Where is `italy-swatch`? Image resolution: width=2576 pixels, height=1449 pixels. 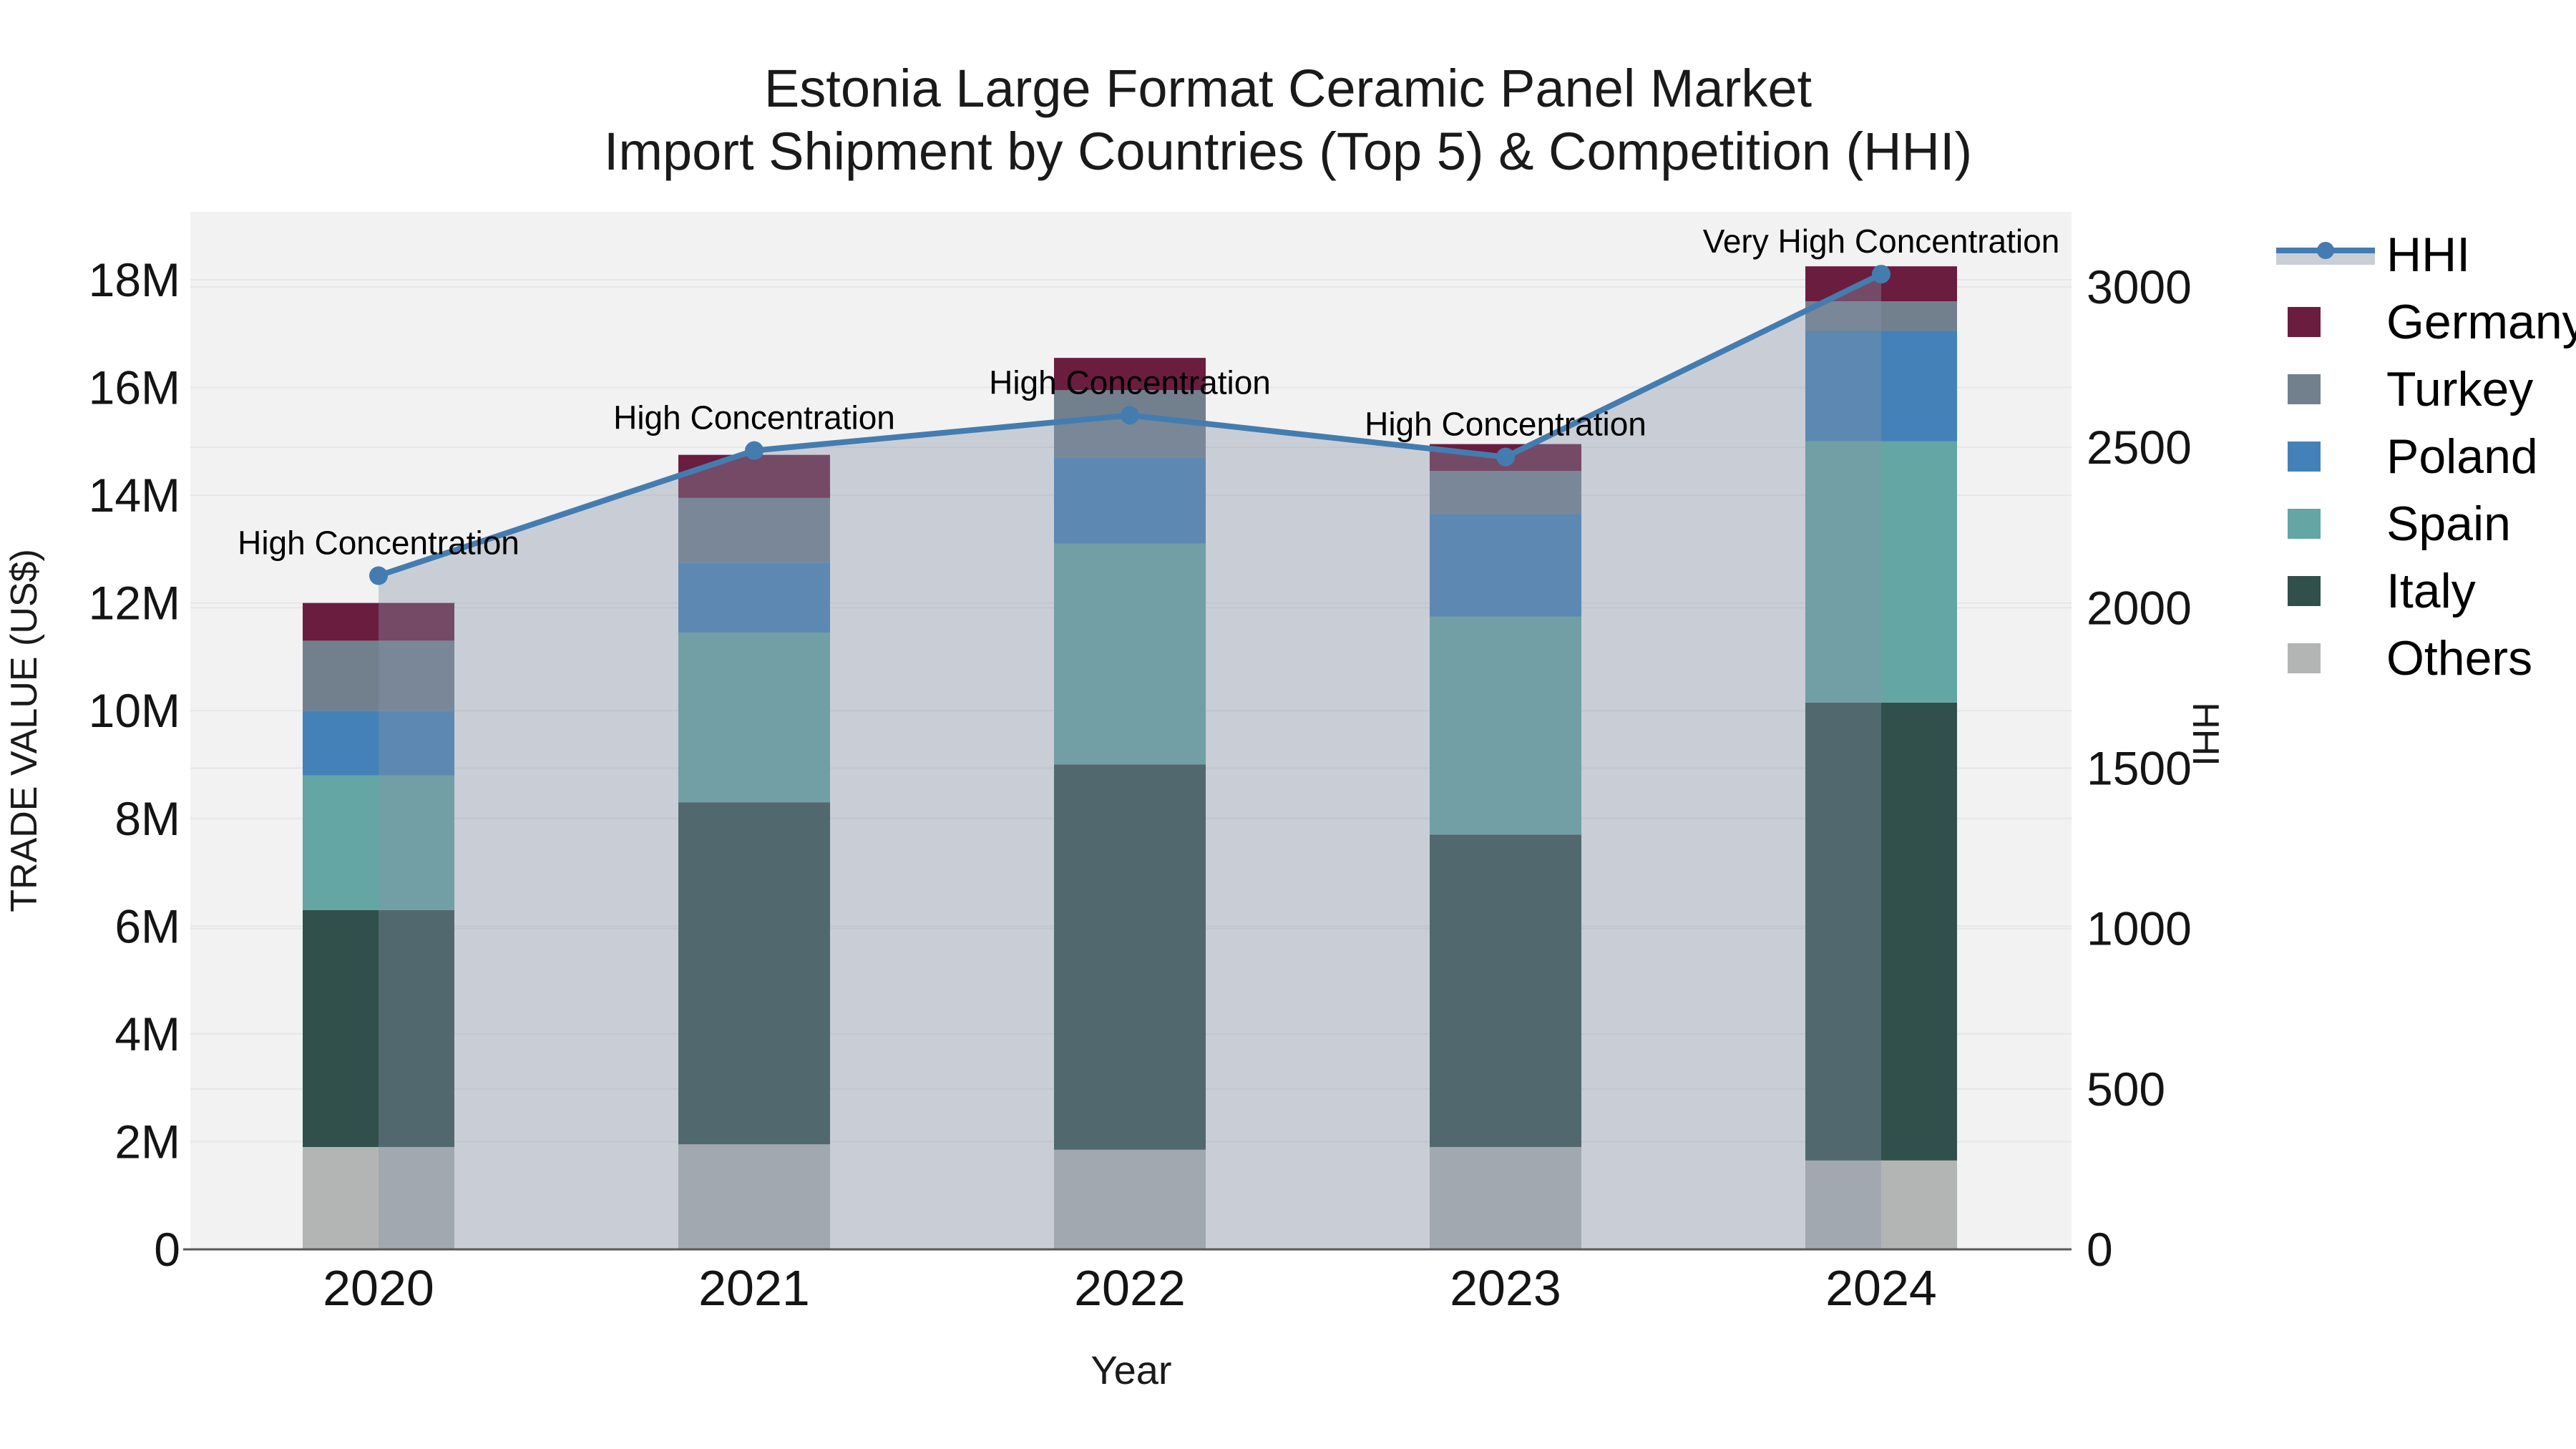
italy-swatch is located at coordinates (2304, 591).